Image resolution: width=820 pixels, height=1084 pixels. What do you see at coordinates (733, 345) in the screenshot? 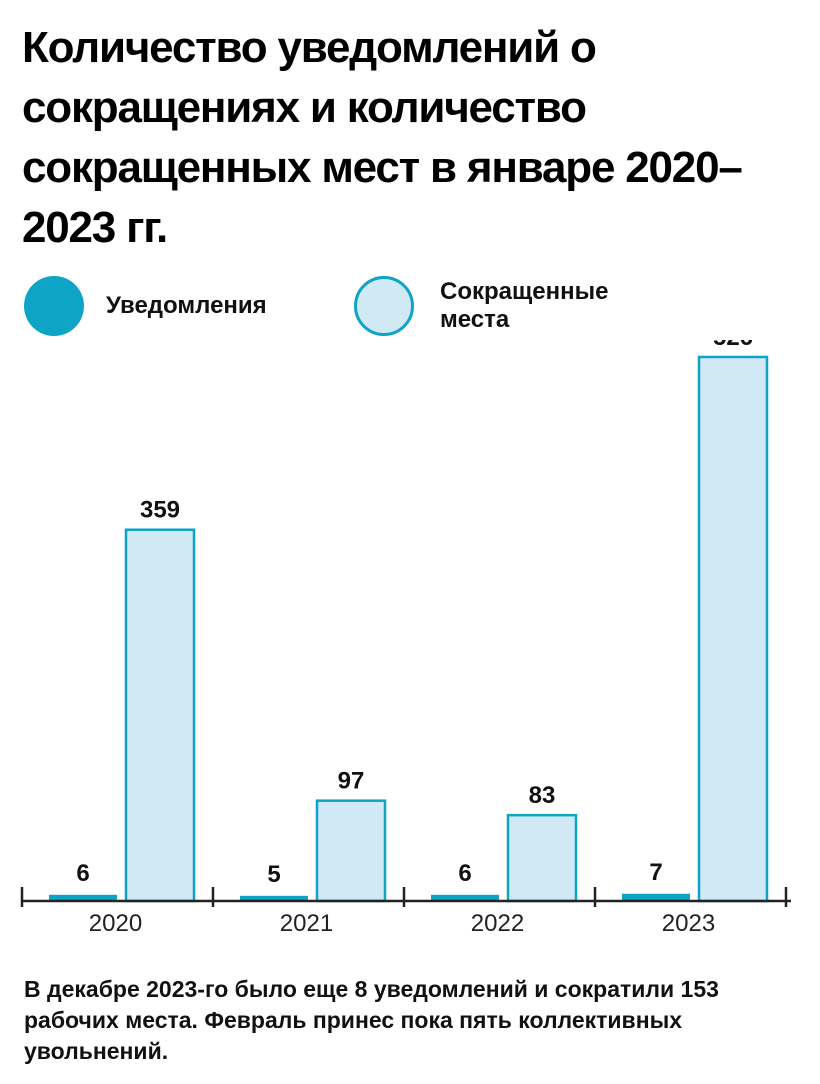
I see `data-label-positions-2023: 526` at bounding box center [733, 345].